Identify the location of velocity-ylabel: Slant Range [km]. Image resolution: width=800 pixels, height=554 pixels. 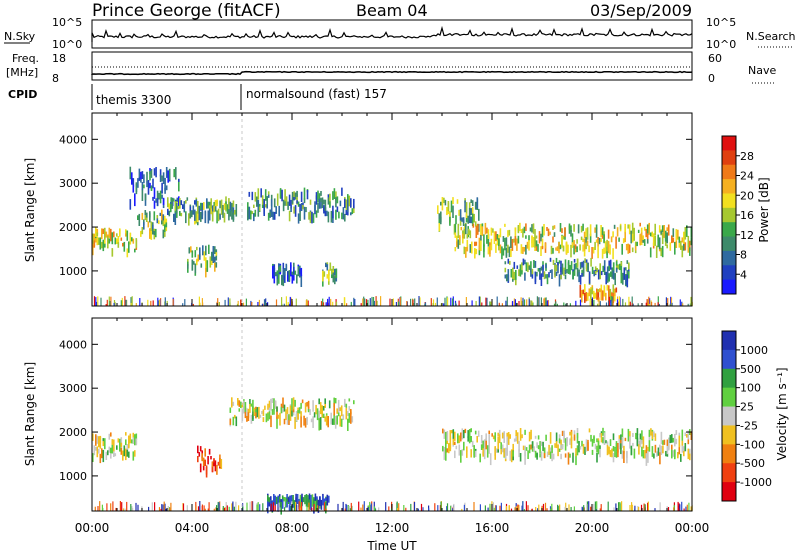
(30, 414).